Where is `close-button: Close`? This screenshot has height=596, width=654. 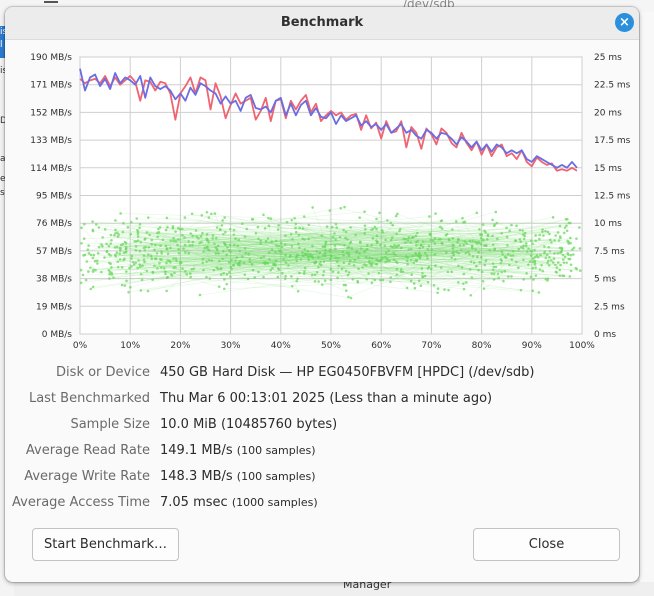
close-button: Close is located at coordinates (546, 544).